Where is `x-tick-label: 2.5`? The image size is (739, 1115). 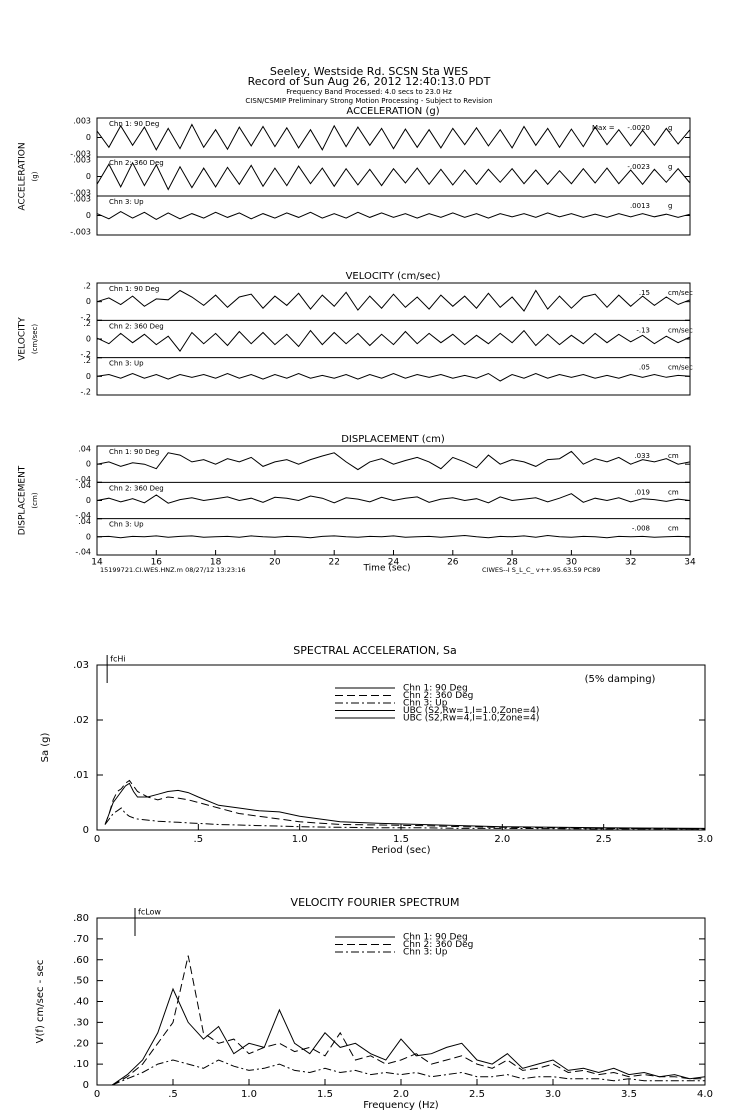
x-tick-label: 2.5 is located at coordinates (604, 839).